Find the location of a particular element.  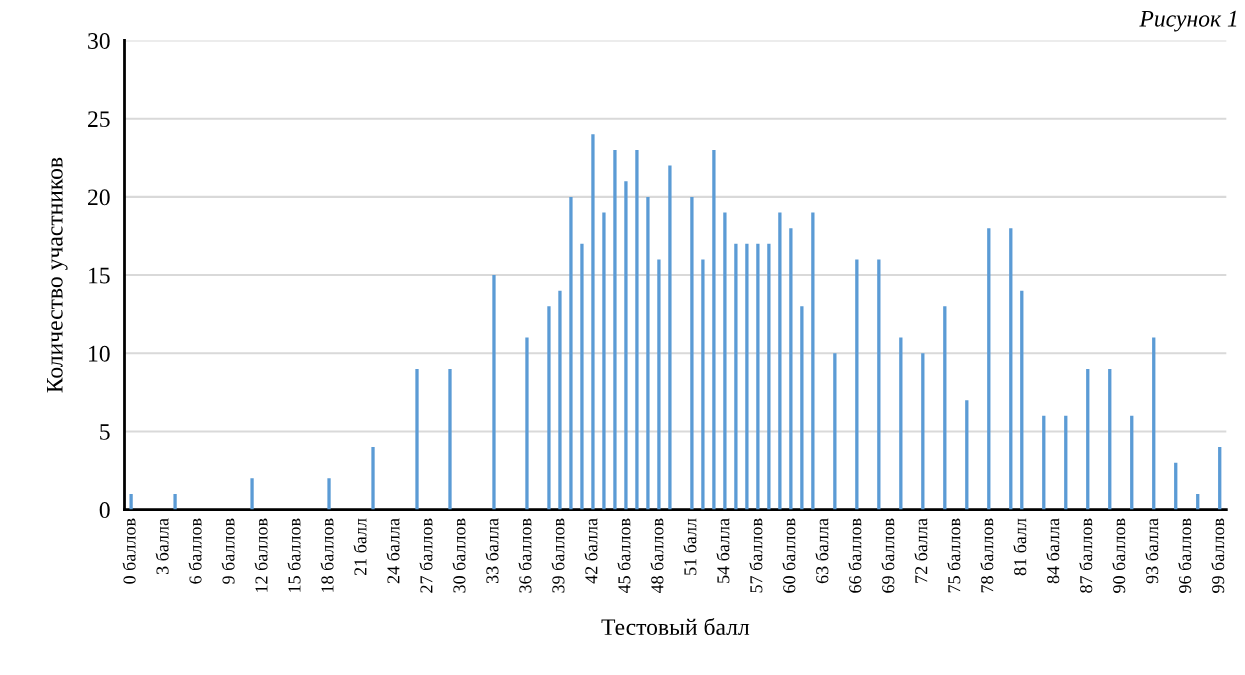

x-tick-label: 60 баллов is located at coordinates (789, 555).